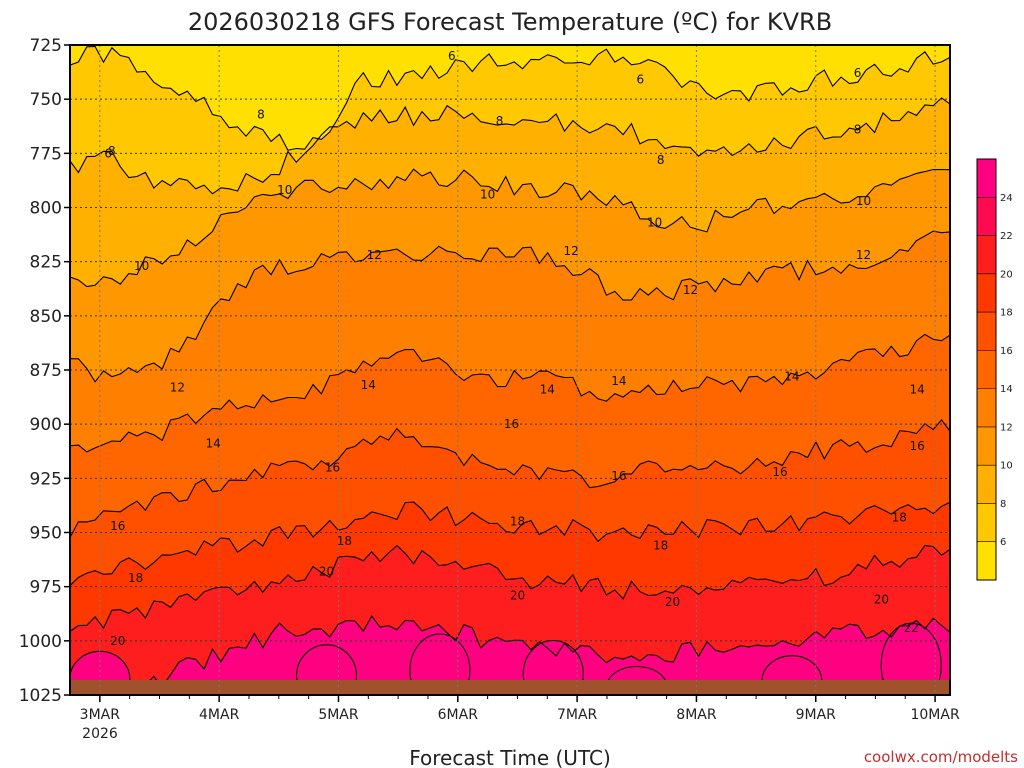  I want to click on colorbar-label: 8, so click(1003, 504).